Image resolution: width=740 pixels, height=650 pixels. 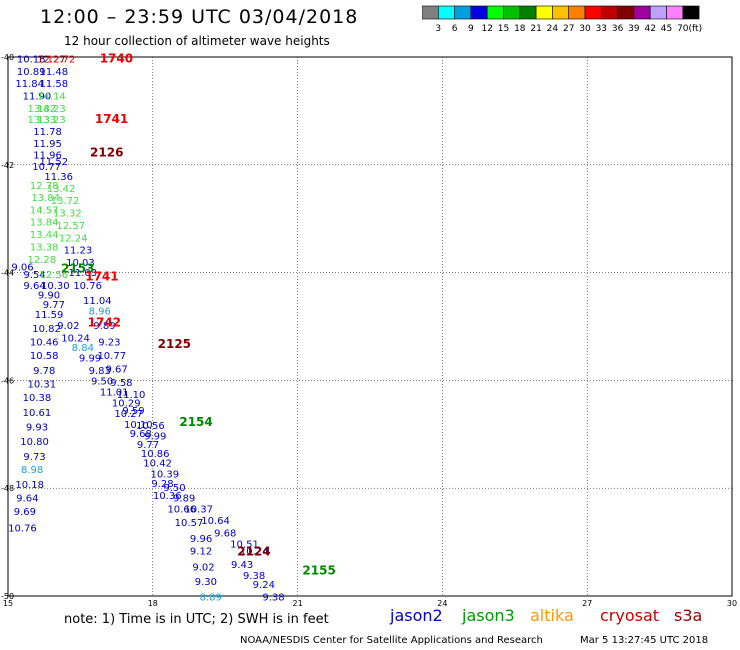 I want to click on wave-height-label: 13.84, so click(x=44, y=223).